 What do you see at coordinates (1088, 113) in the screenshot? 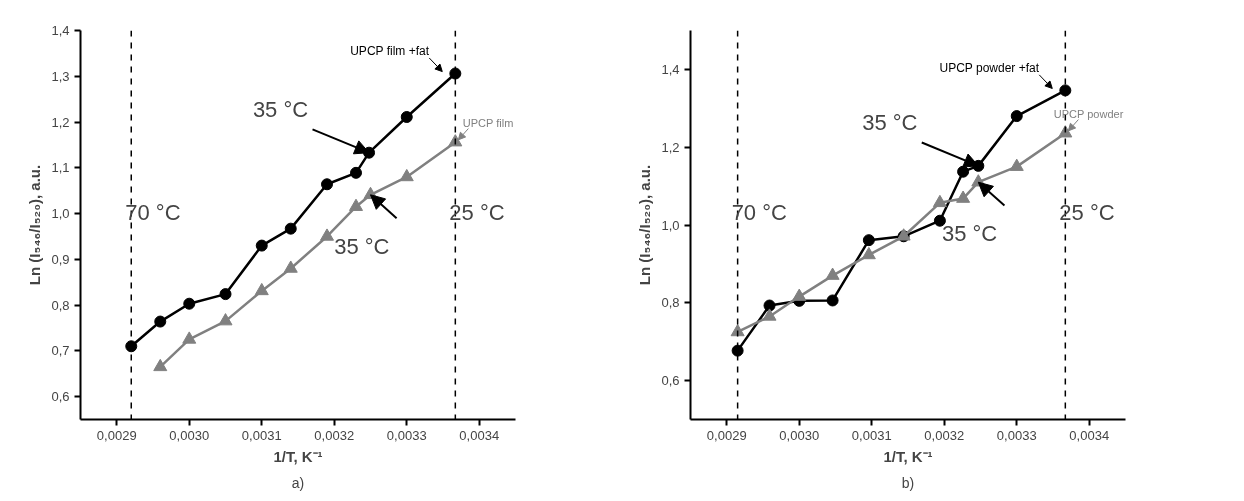
I see `series-label: UPCP powder` at bounding box center [1088, 113].